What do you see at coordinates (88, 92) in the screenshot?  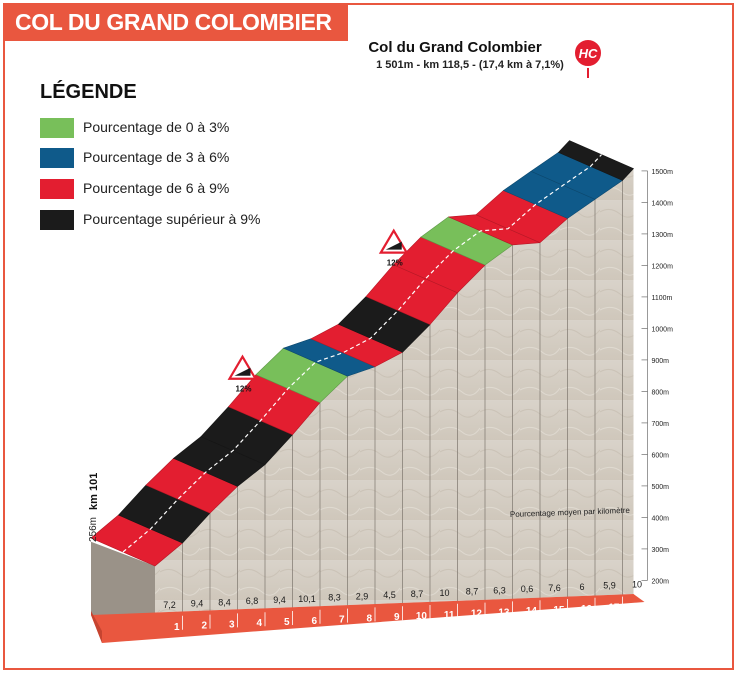 I see `legend-title: LÉGENDE` at bounding box center [88, 92].